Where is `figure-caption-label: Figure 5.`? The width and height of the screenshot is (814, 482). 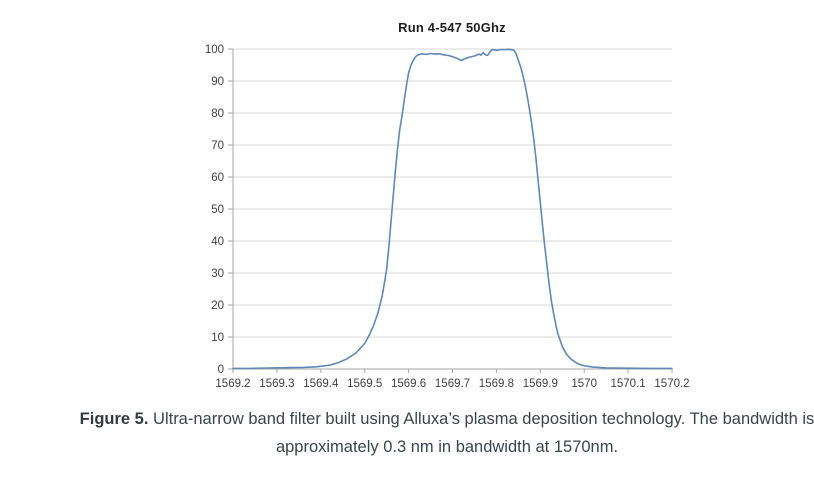 figure-caption-label: Figure 5. is located at coordinates (114, 419).